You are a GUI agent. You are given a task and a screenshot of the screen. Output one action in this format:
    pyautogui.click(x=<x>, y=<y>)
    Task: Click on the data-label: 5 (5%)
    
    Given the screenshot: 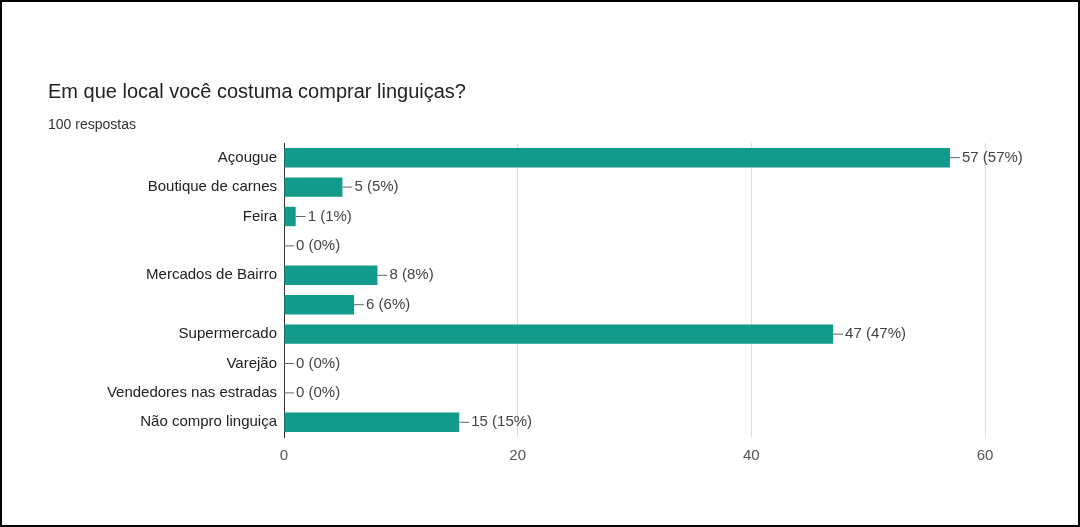 What is the action you would take?
    pyautogui.click(x=376, y=186)
    